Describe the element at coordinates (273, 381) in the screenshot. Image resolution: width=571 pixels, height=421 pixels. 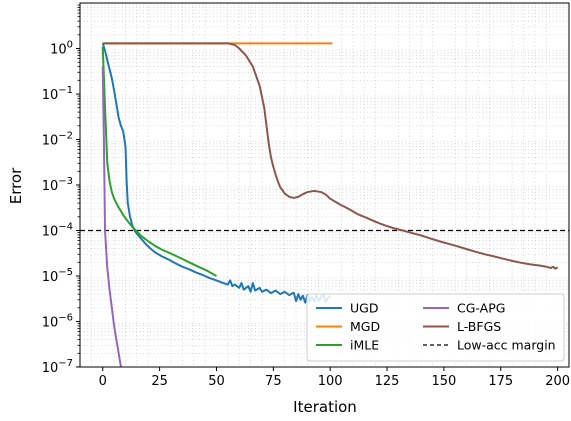
I see `x-tick-label: 75` at that location.